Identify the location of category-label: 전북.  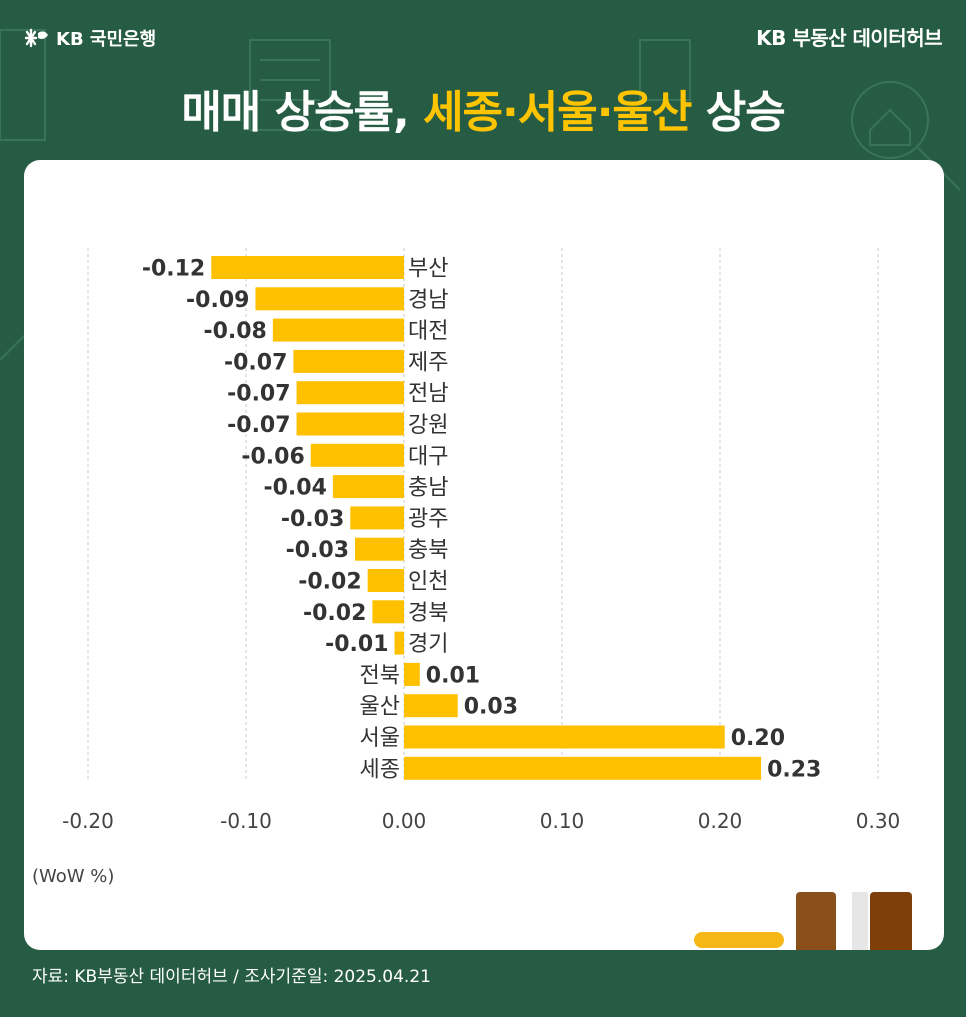
(380, 675).